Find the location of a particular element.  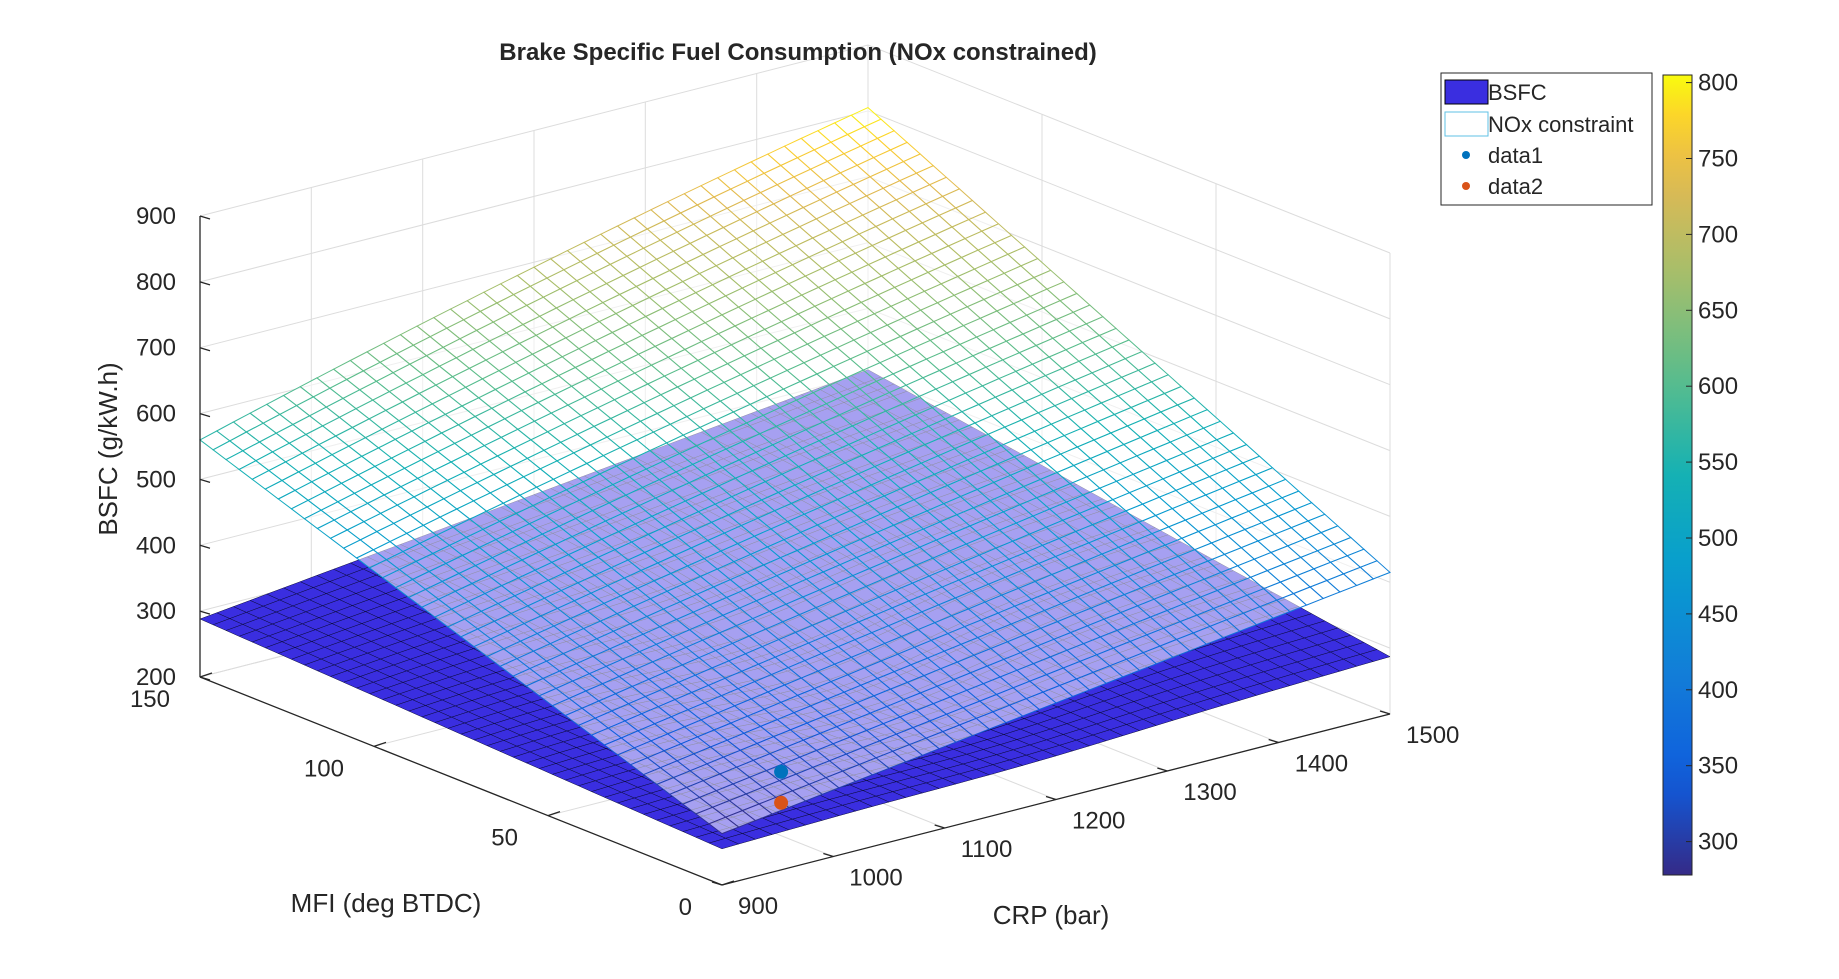

point-data1 is located at coordinates (781, 771).